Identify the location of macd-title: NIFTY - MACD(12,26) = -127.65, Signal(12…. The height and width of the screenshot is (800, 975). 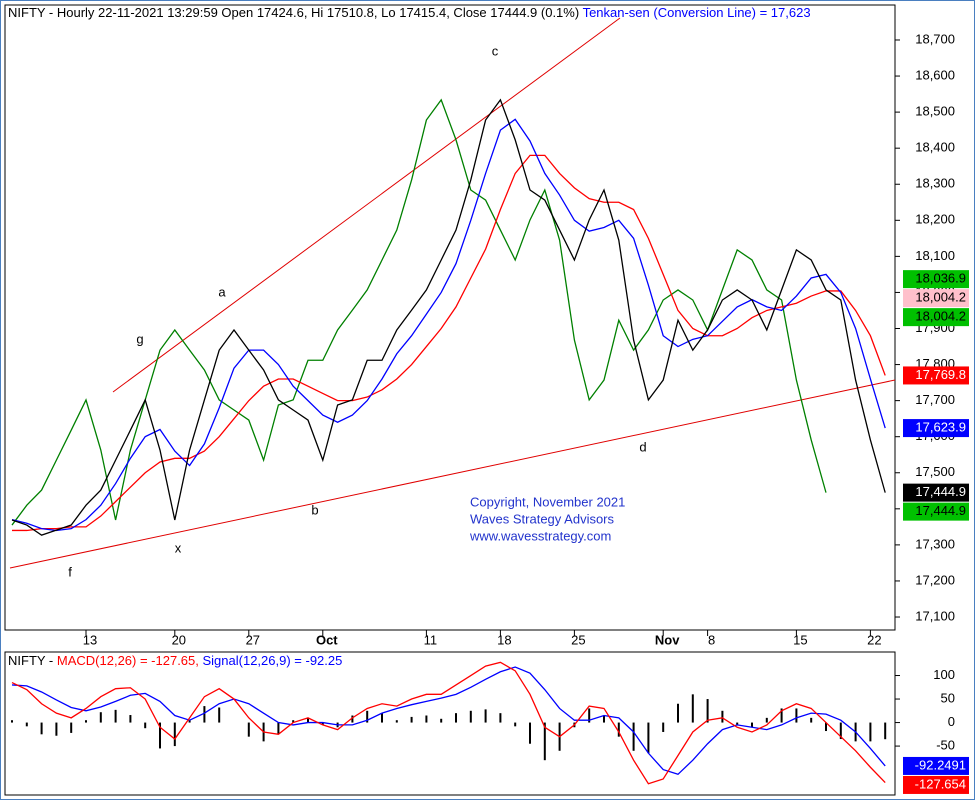
(175, 660).